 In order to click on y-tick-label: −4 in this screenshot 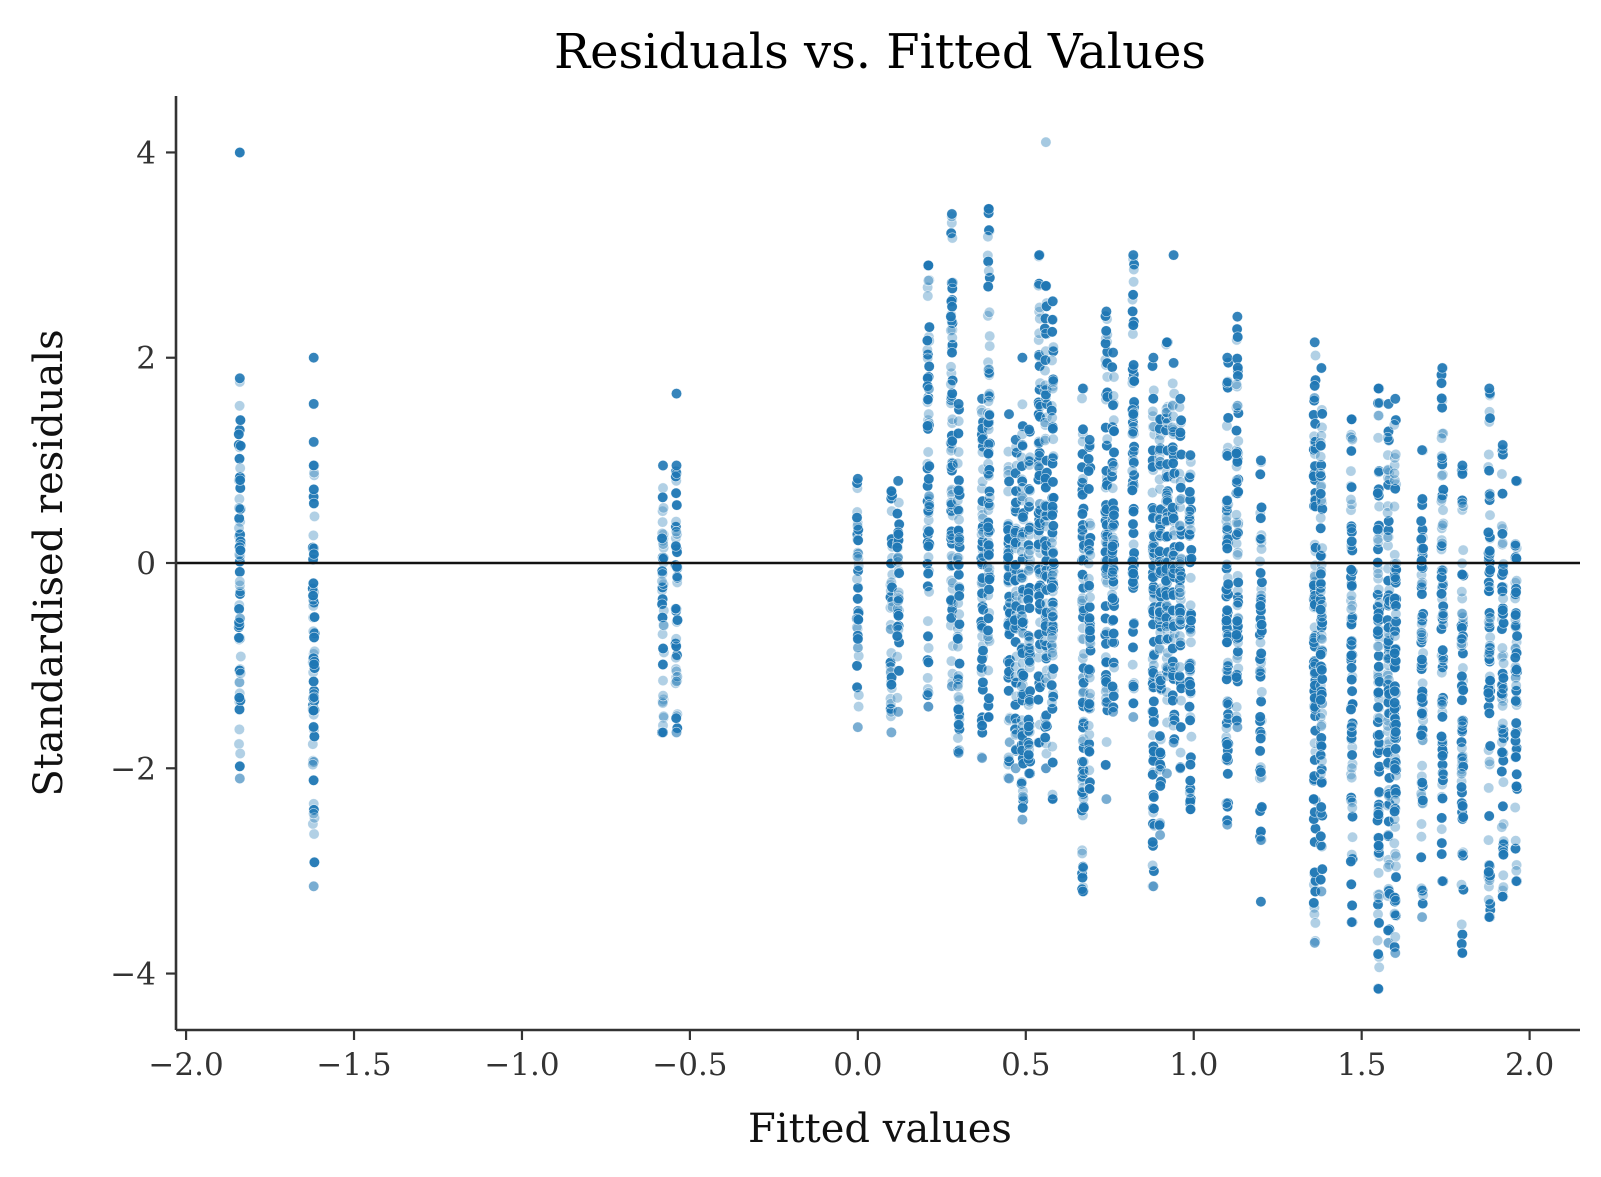, I will do `click(133, 975)`.